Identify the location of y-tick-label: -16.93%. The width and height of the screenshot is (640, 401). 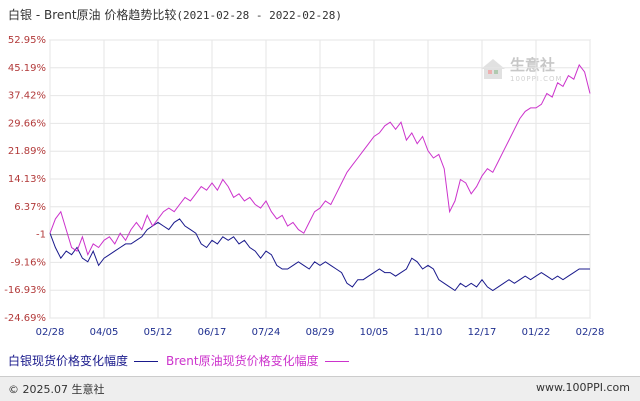
(25, 290).